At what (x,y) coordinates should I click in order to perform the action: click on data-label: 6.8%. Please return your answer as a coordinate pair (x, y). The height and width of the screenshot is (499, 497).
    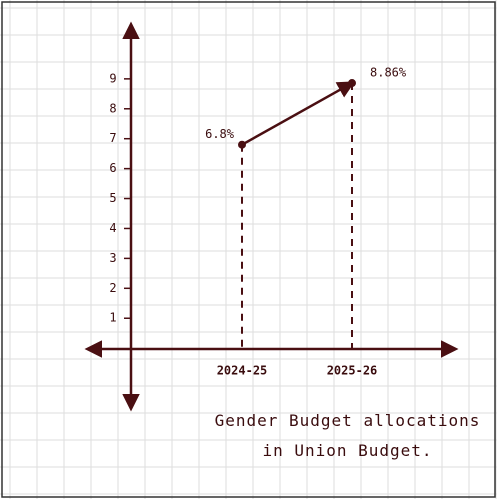
    Looking at the image, I should click on (220, 134).